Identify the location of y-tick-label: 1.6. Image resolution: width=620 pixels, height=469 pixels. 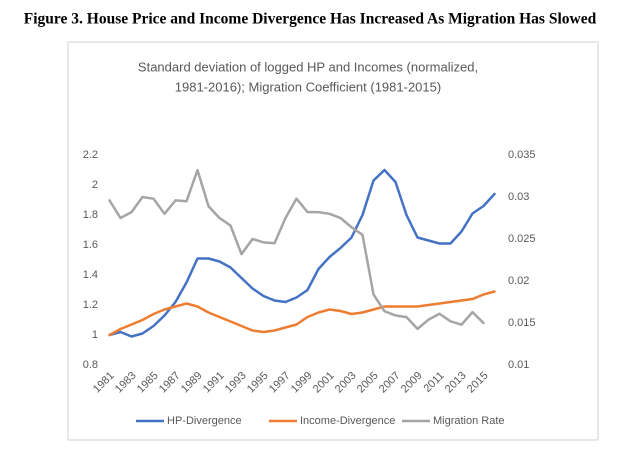
(90, 245).